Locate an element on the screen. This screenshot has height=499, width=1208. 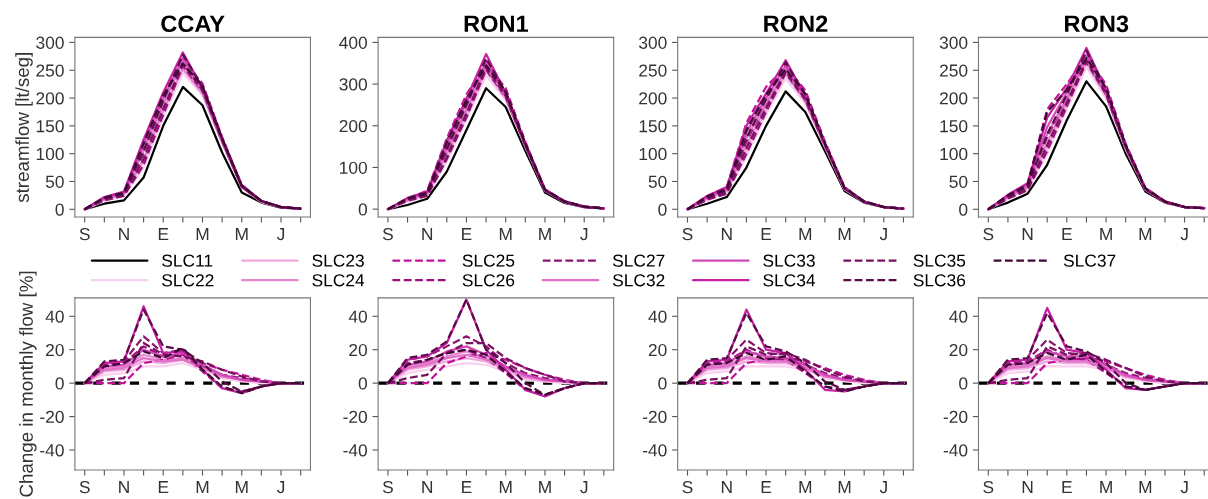
chart-title: RON1 is located at coordinates (496, 24).